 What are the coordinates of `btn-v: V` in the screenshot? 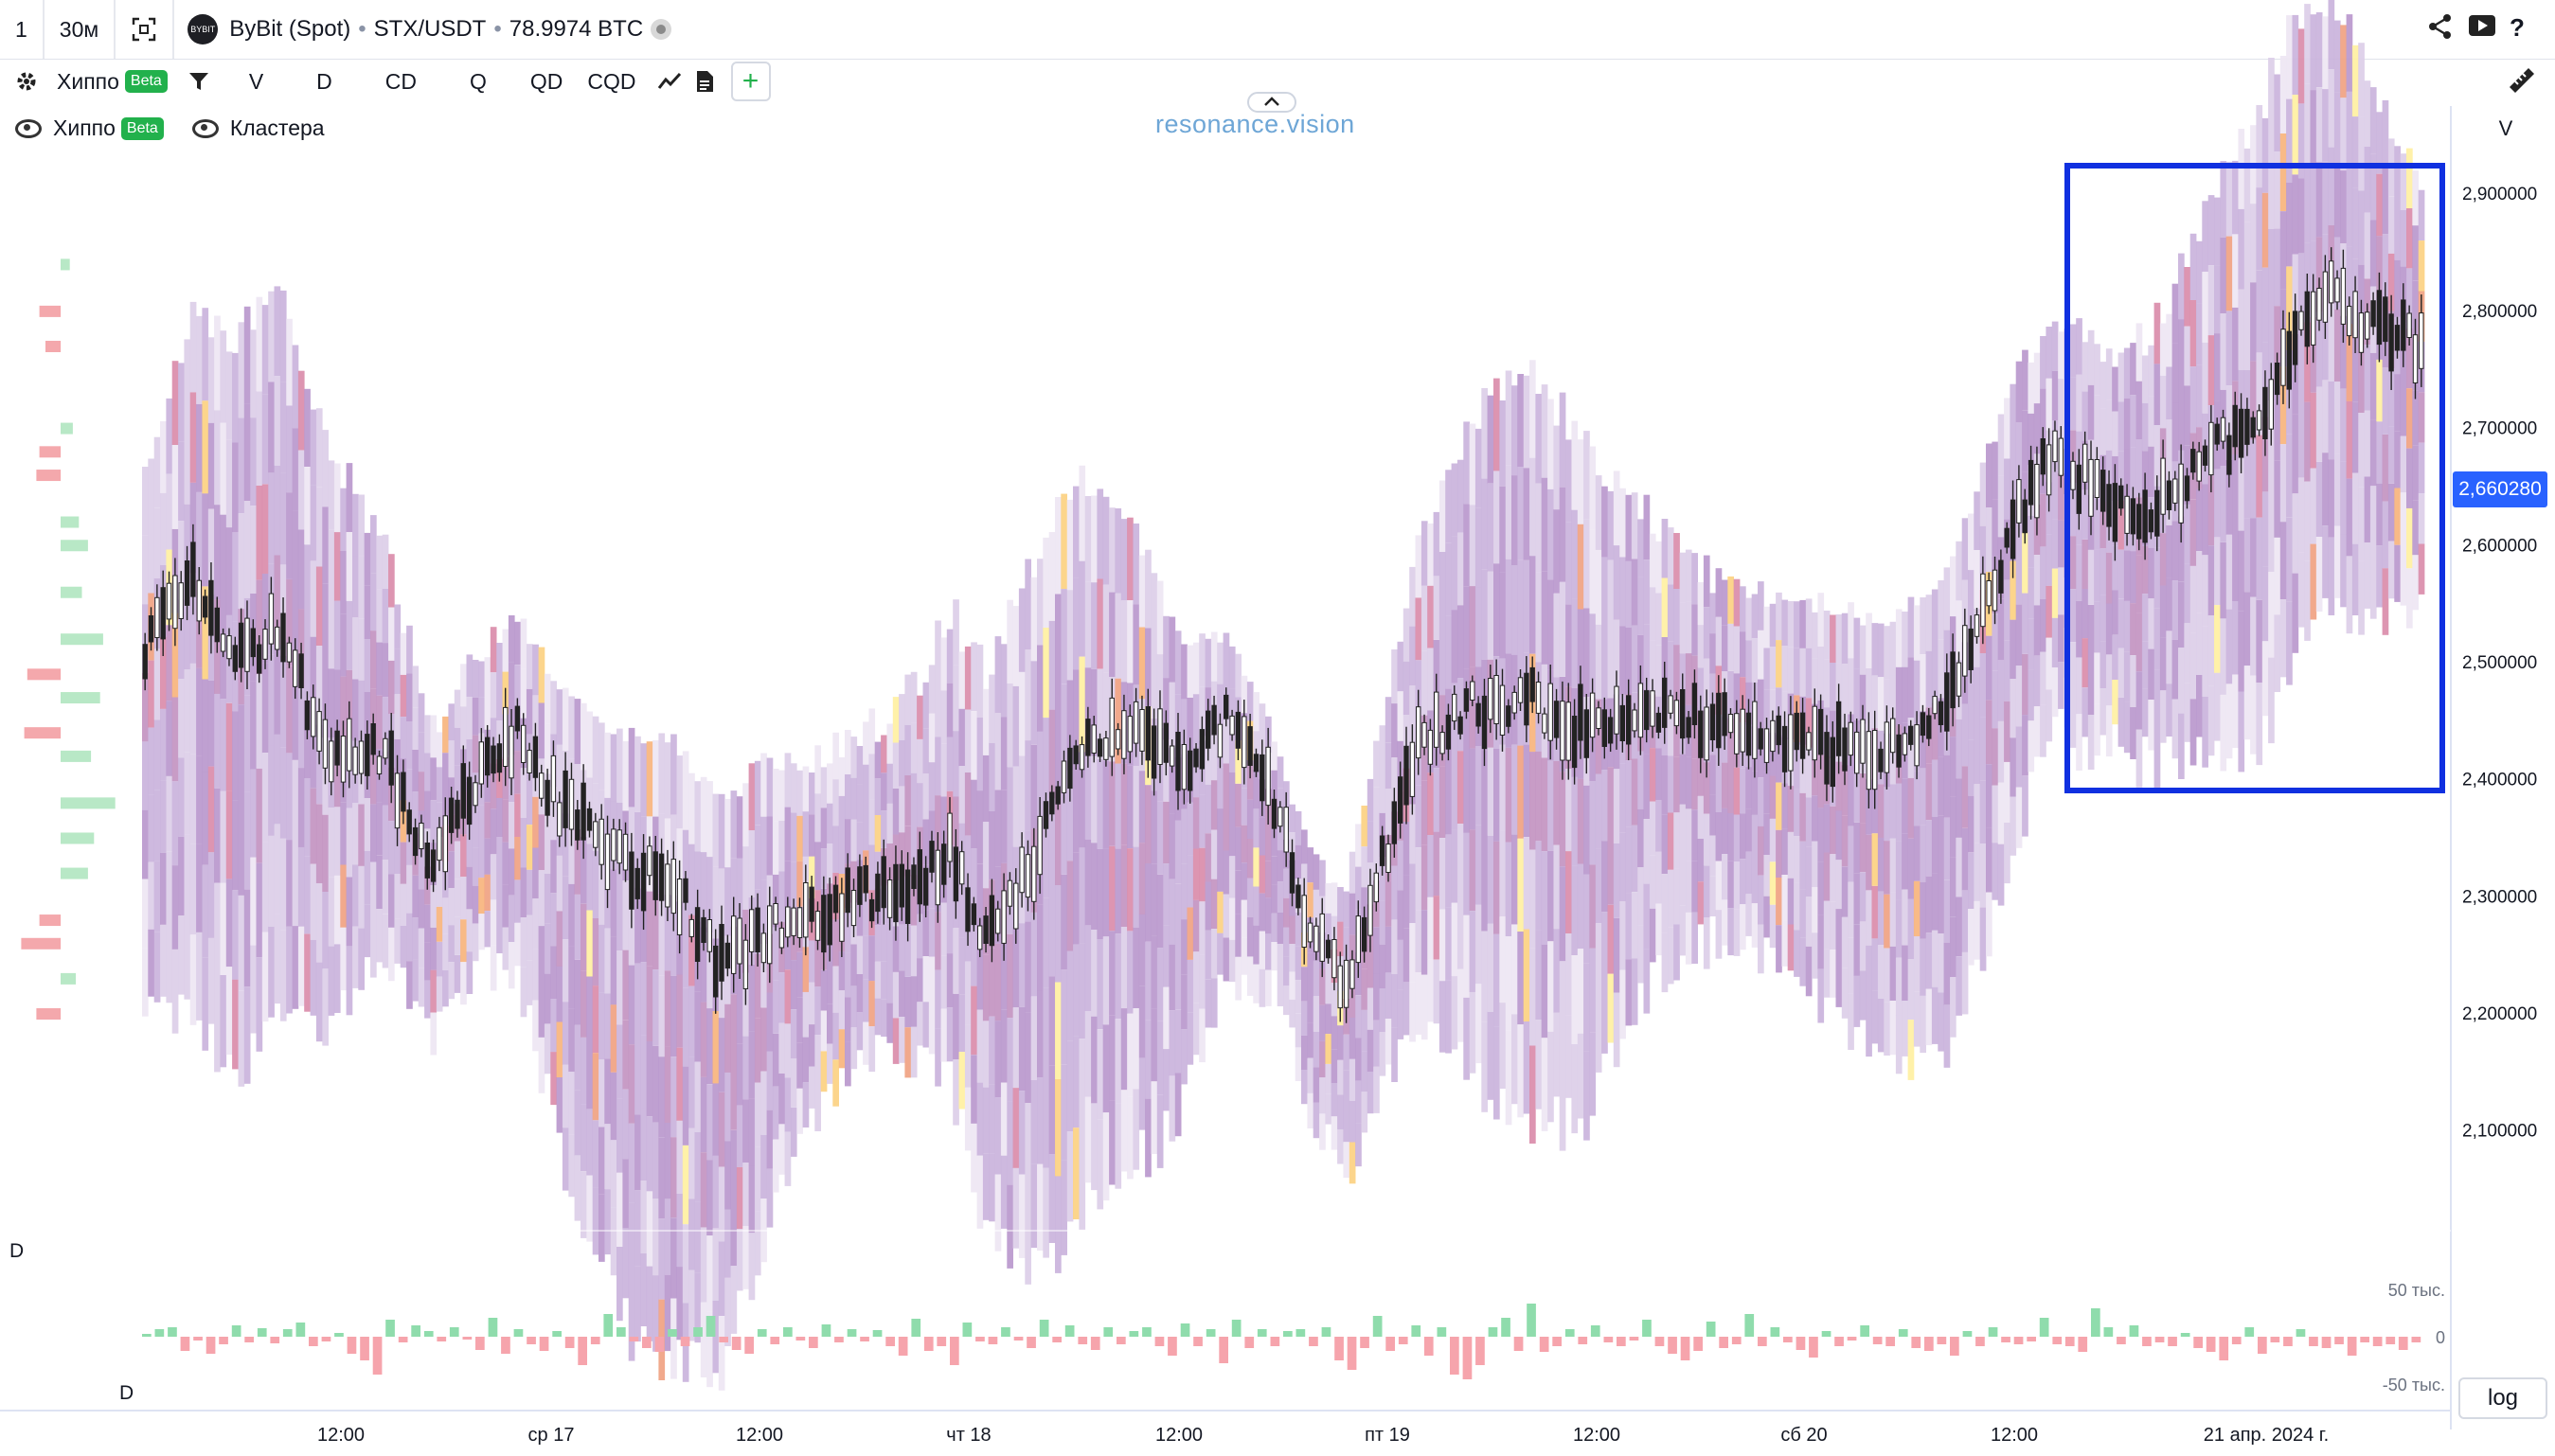 It's located at (256, 81).